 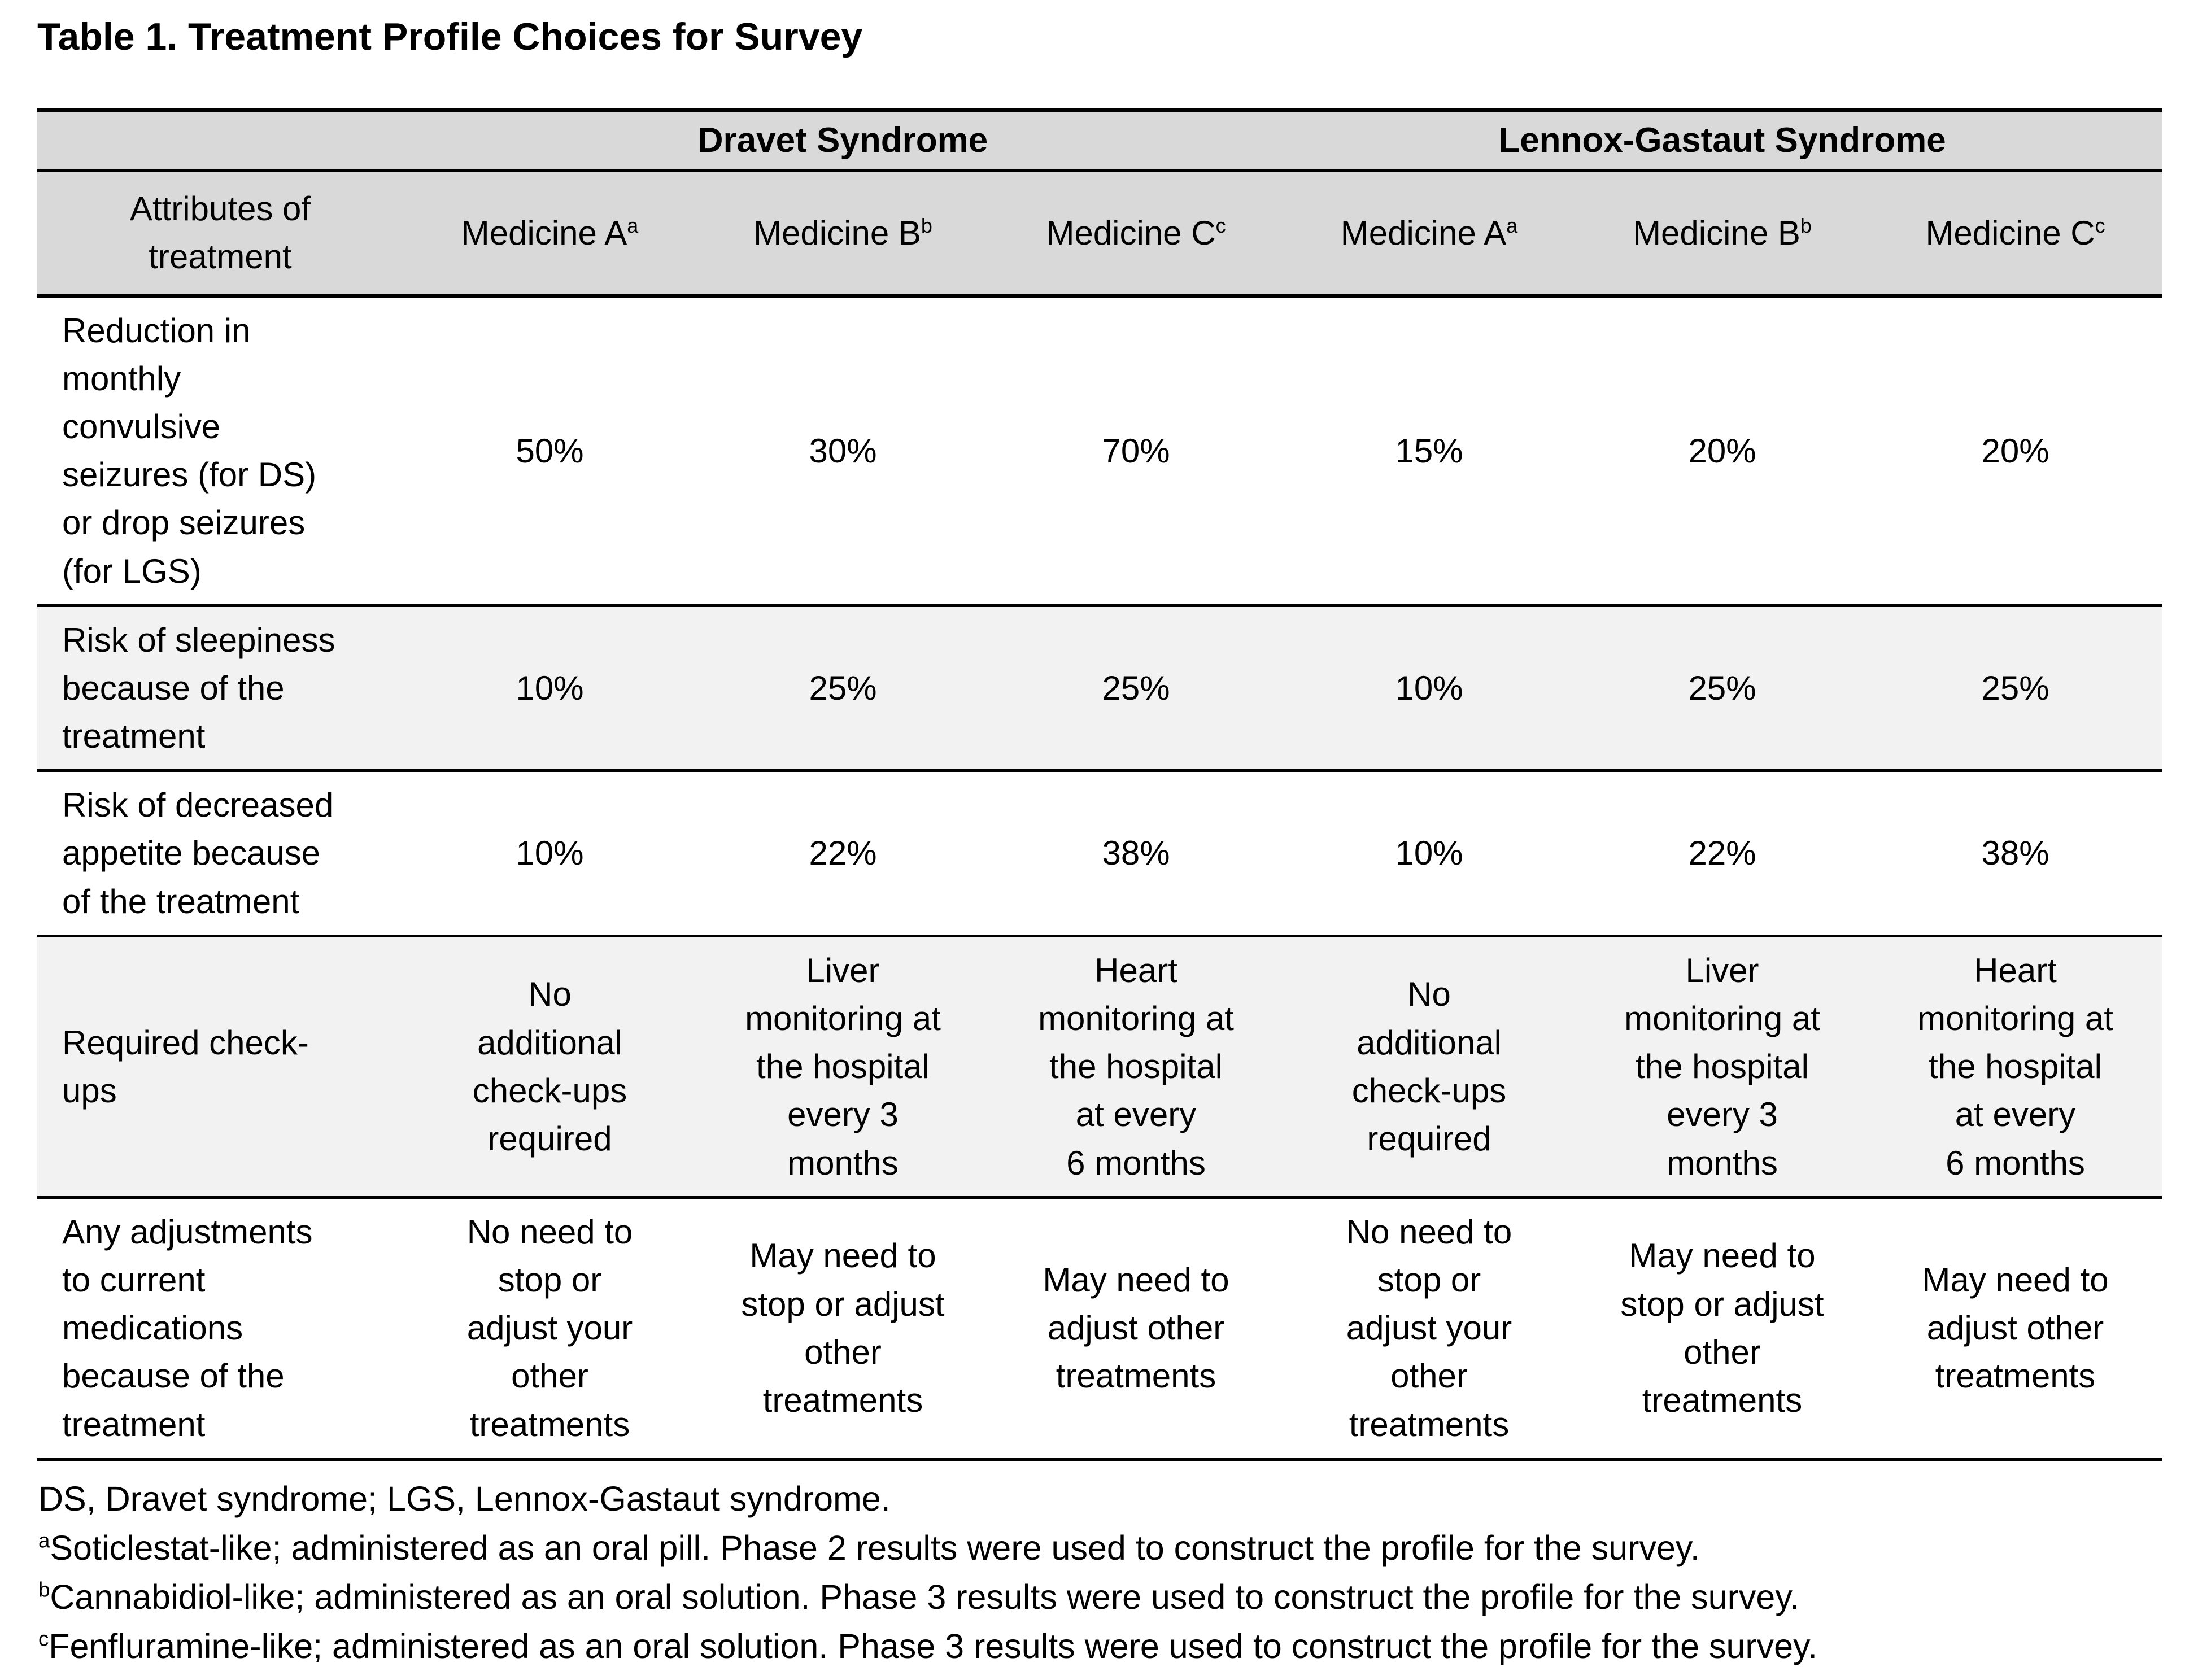 I want to click on attributes-of-treatment-header: Attributes of treatment, so click(x=220, y=233).